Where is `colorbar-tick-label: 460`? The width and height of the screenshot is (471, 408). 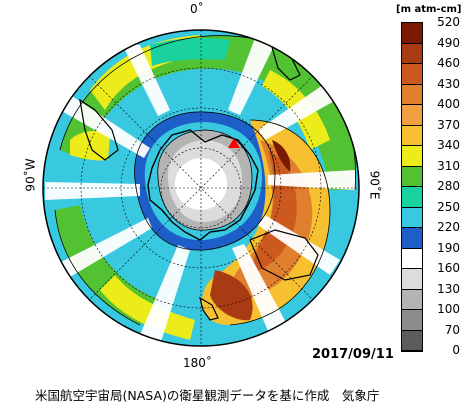
colorbar-tick-label: 460 is located at coordinates (448, 63).